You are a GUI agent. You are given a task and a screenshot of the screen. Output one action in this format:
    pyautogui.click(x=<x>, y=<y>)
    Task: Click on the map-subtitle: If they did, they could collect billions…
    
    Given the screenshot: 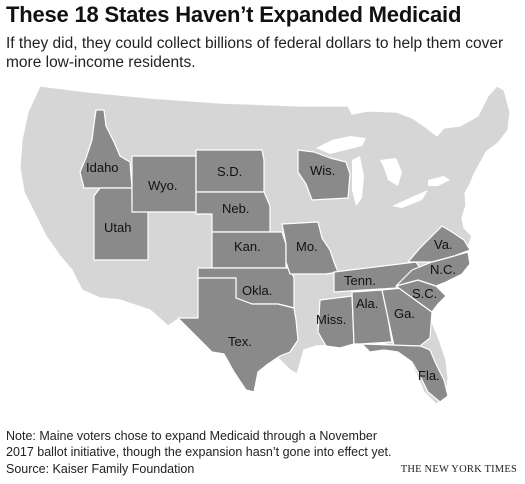 What is the action you would take?
    pyautogui.click(x=255, y=53)
    